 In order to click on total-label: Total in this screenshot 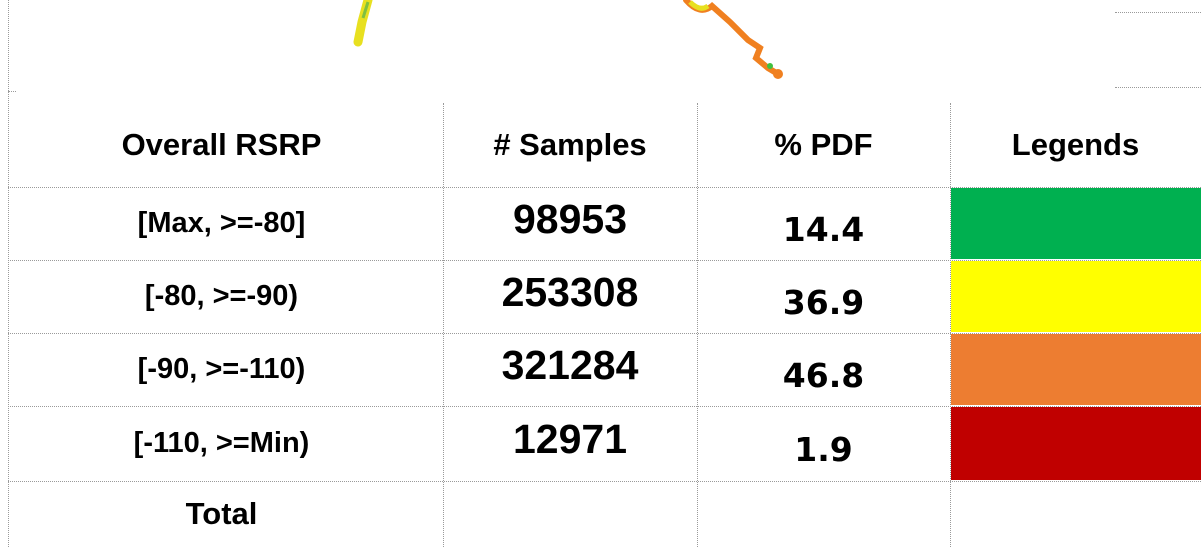, I will do `click(221, 513)`.